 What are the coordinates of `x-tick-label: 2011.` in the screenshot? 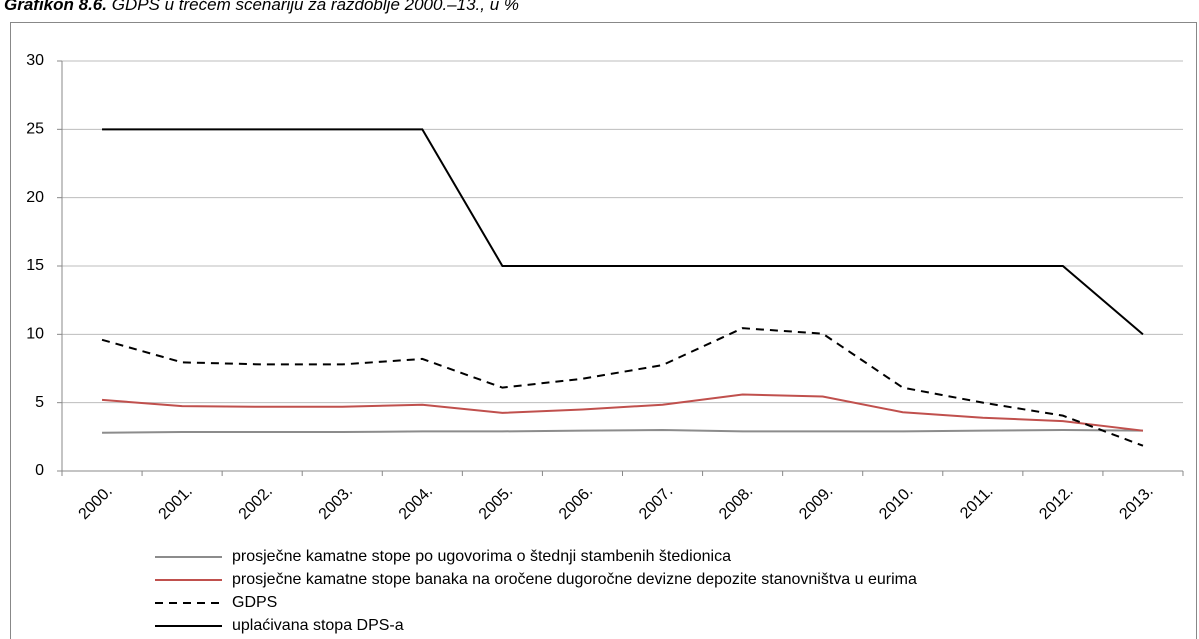 It's located at (977, 503).